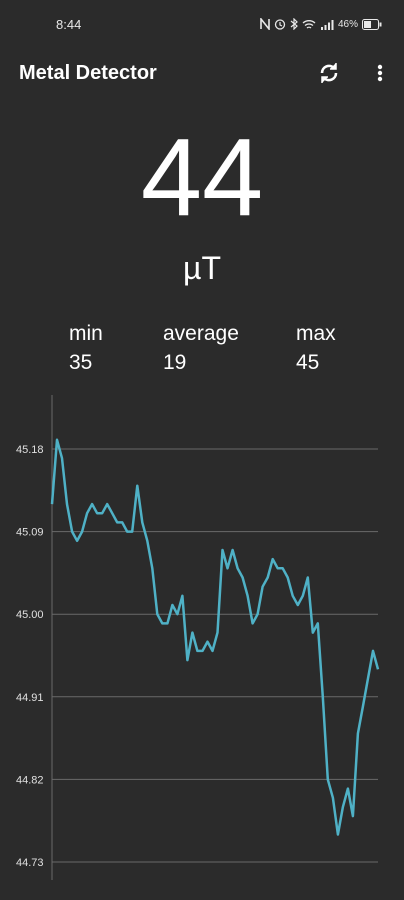  I want to click on nfc-icon, so click(265, 24).